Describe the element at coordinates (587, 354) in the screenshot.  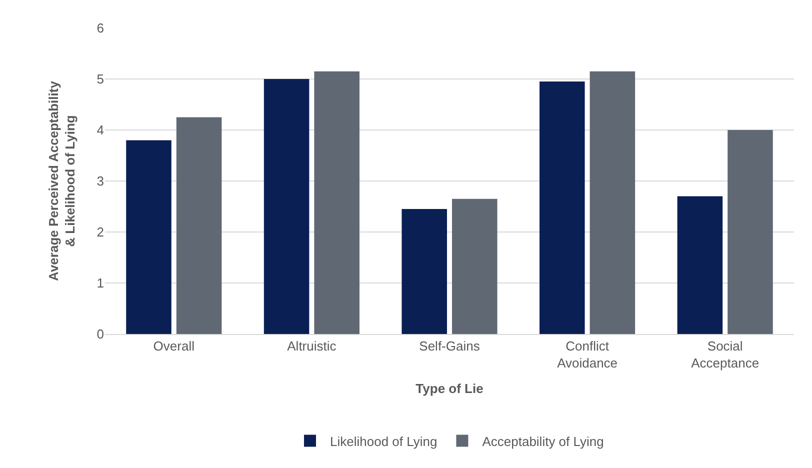
I see `x-tick-label: Conflict Avoidance` at that location.